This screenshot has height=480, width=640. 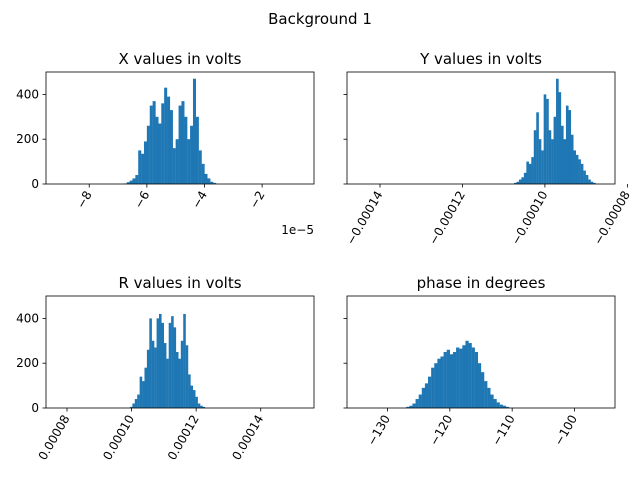 What do you see at coordinates (481, 283) in the screenshot?
I see `subplot-title: phase in degrees` at bounding box center [481, 283].